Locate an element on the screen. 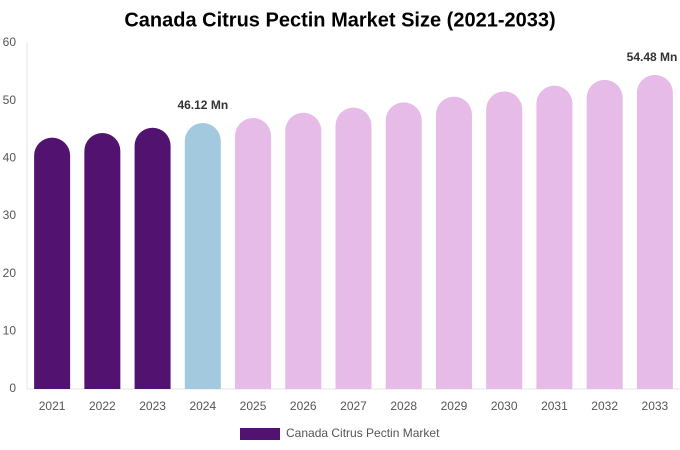 The height and width of the screenshot is (450, 680). y-tick-label: 40 is located at coordinates (10, 158).